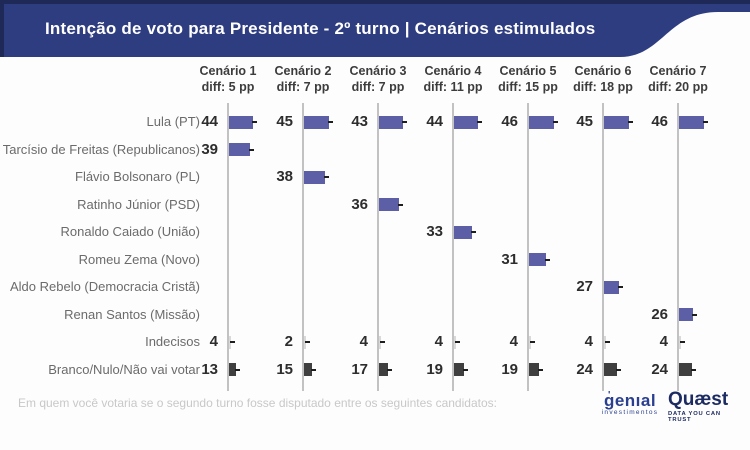 The image size is (750, 450). What do you see at coordinates (138, 204) in the screenshot?
I see `row-label: Ratinho Júnior (PSD)` at bounding box center [138, 204].